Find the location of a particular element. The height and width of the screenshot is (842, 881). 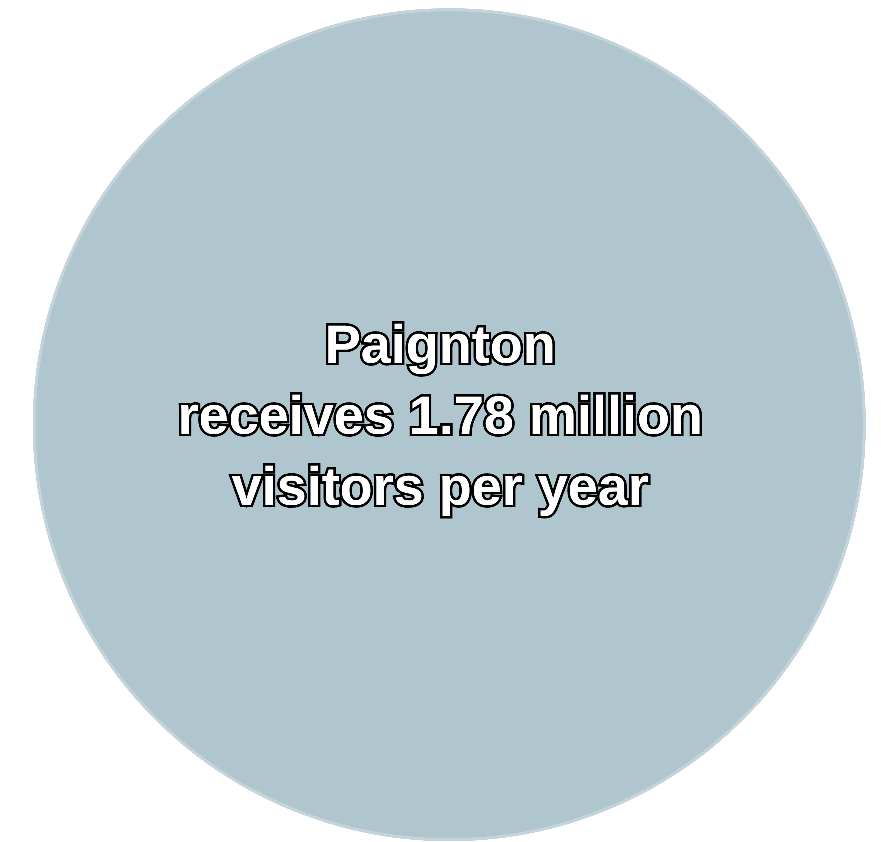

data-label: 1.78 is located at coordinates (461, 416).